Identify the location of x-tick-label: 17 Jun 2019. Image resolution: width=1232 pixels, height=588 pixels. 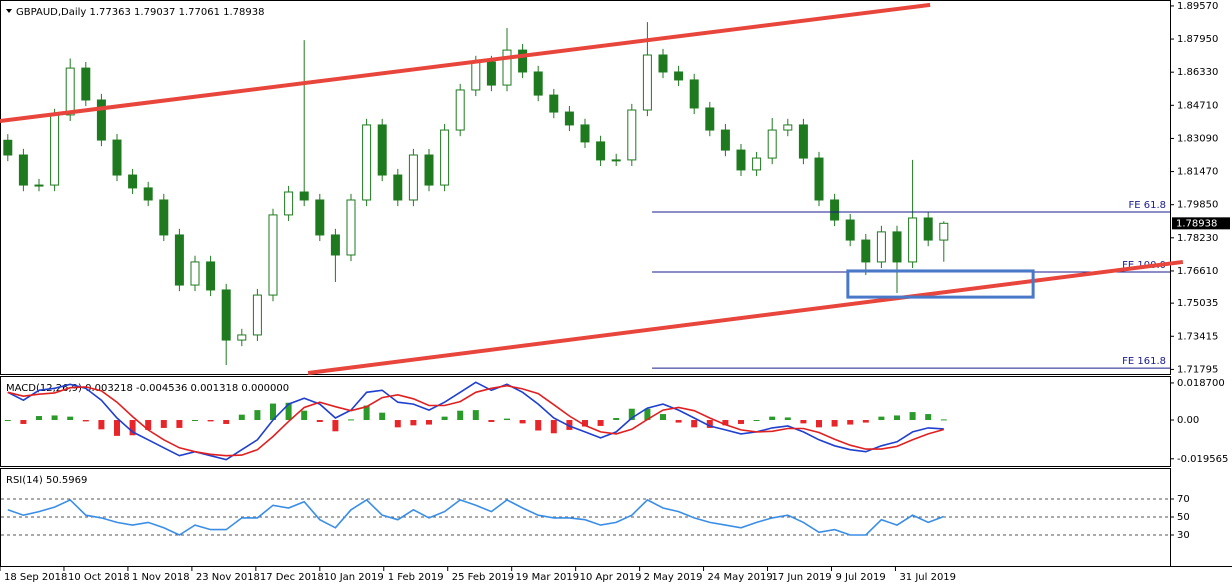
(802, 577).